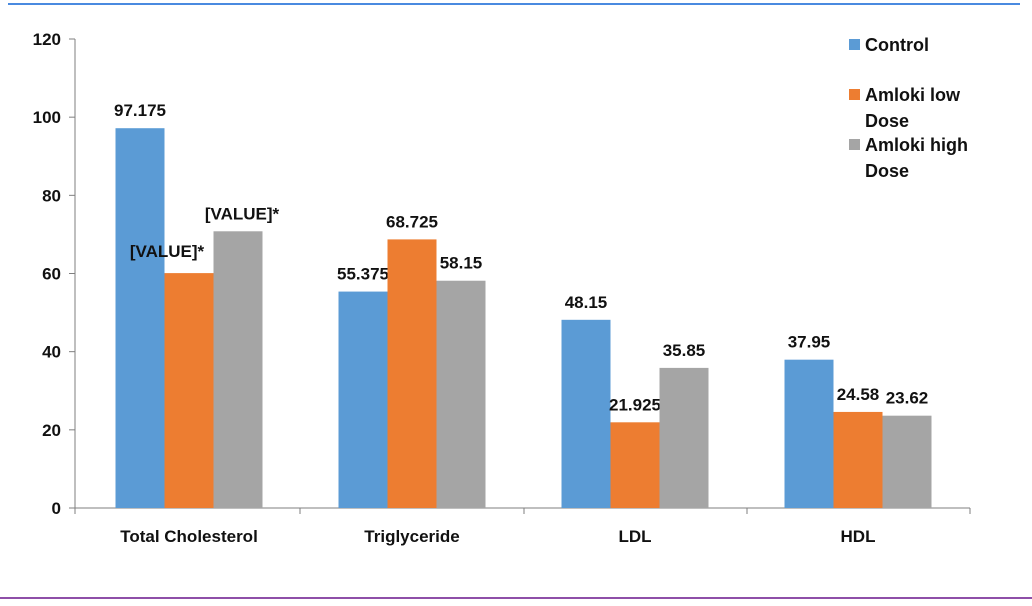 The image size is (1032, 606). I want to click on data-label: 48.15, so click(586, 302).